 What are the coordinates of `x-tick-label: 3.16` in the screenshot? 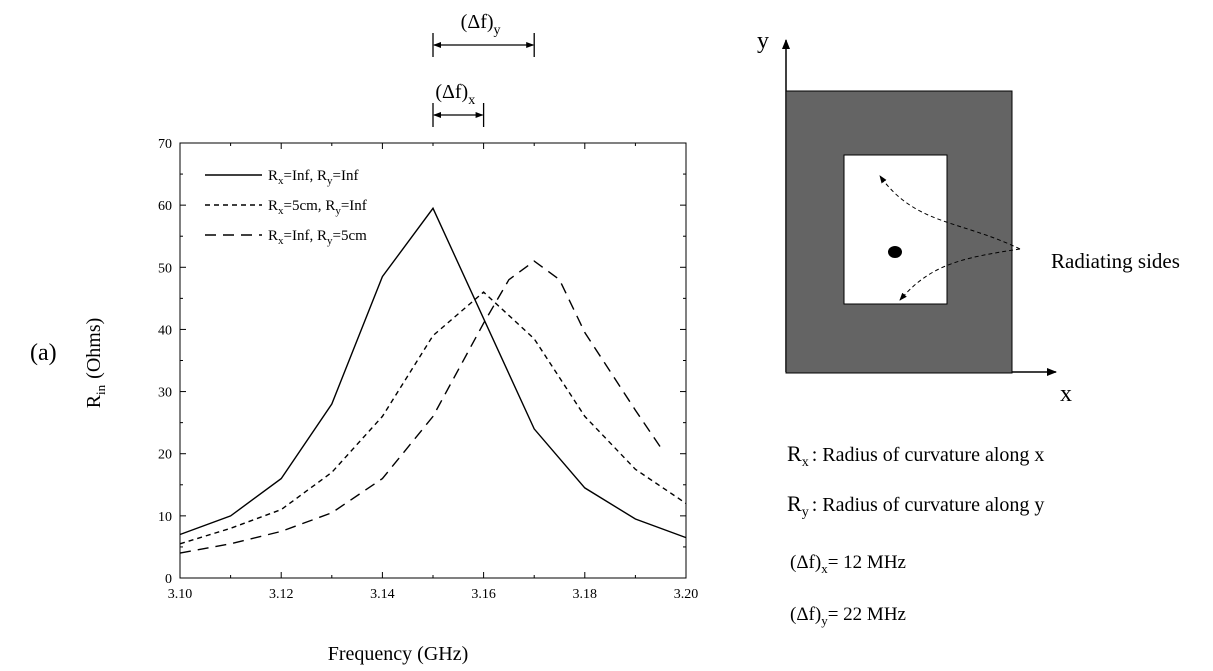 It's located at (483, 594).